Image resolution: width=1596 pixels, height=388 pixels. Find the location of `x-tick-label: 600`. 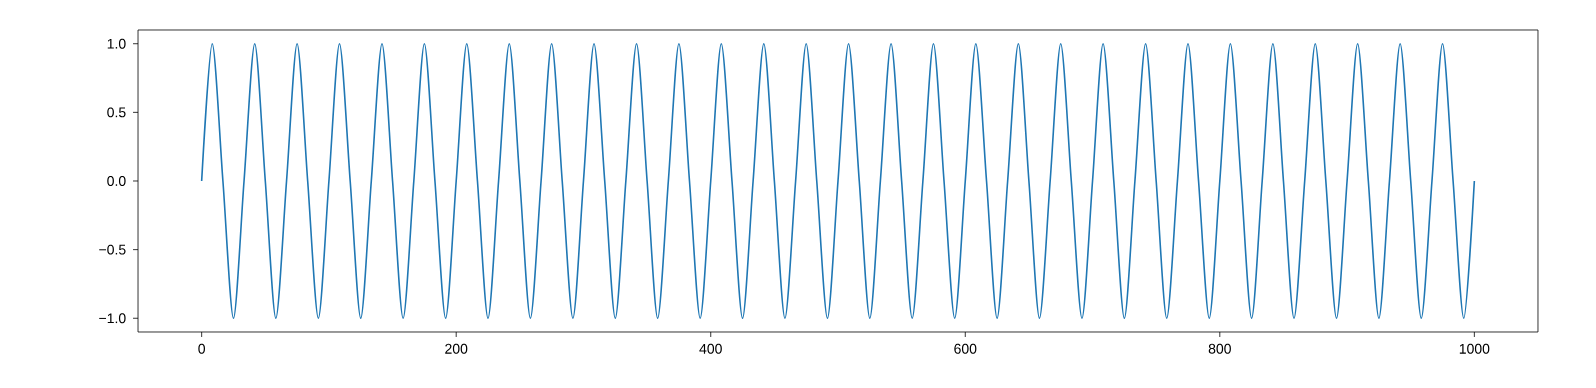

x-tick-label: 600 is located at coordinates (965, 348).